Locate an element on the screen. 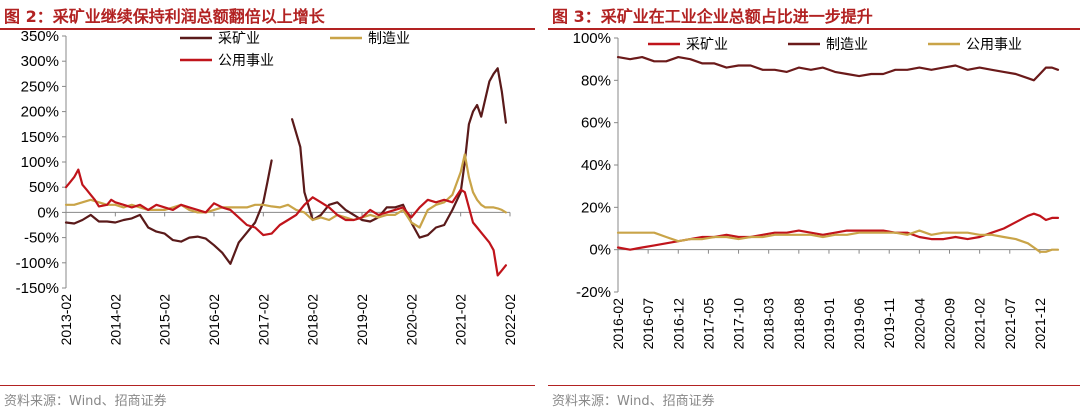  x-tick-label: 2015-02 is located at coordinates (165, 320).